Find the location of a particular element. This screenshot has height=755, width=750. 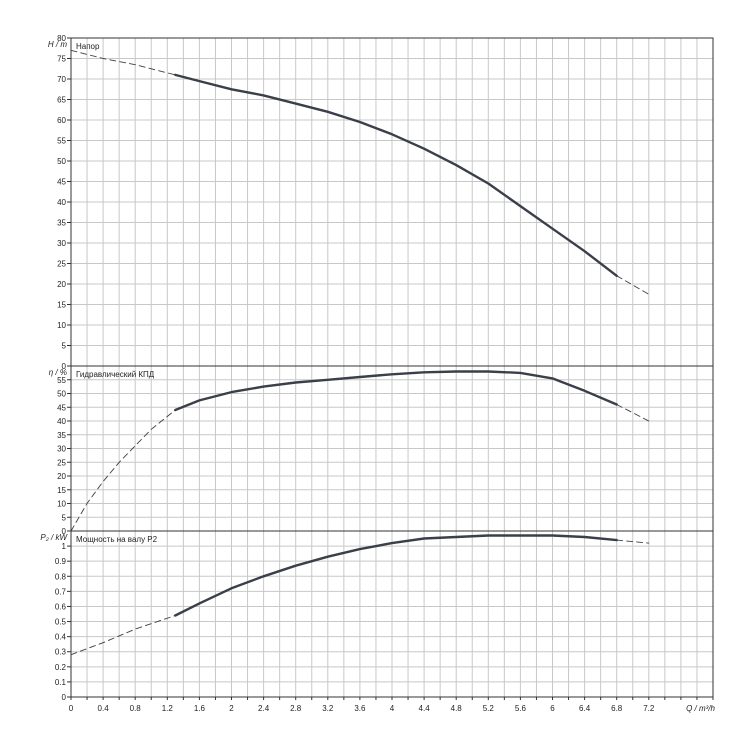

y-tick-label: 70 is located at coordinates (61, 79).